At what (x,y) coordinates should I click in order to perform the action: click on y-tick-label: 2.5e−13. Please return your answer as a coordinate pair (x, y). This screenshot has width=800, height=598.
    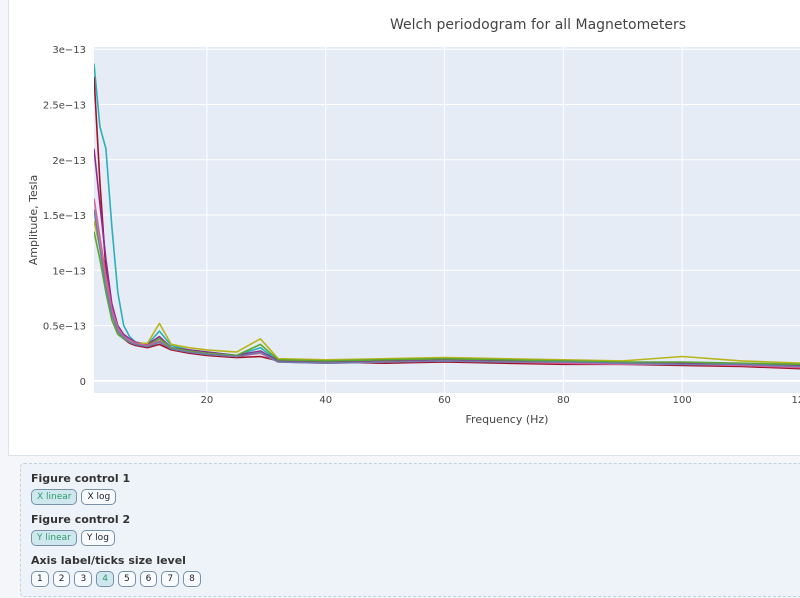
    Looking at the image, I should click on (64, 105).